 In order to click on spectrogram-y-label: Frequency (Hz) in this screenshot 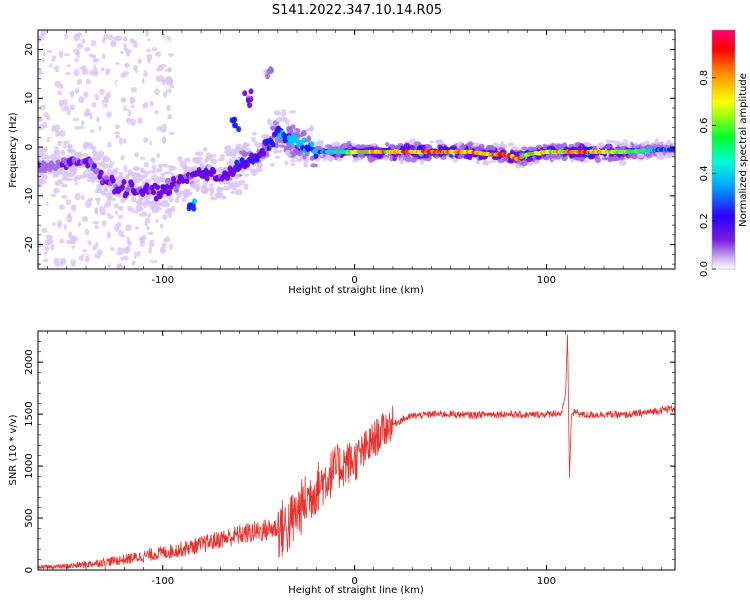, I will do `click(13, 150)`.